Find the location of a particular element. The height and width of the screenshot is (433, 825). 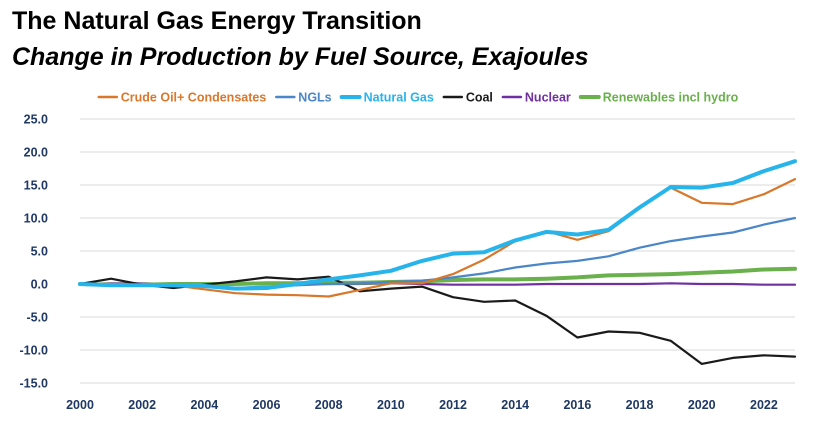

y-tick-label: 15.0 is located at coordinates (36, 186).